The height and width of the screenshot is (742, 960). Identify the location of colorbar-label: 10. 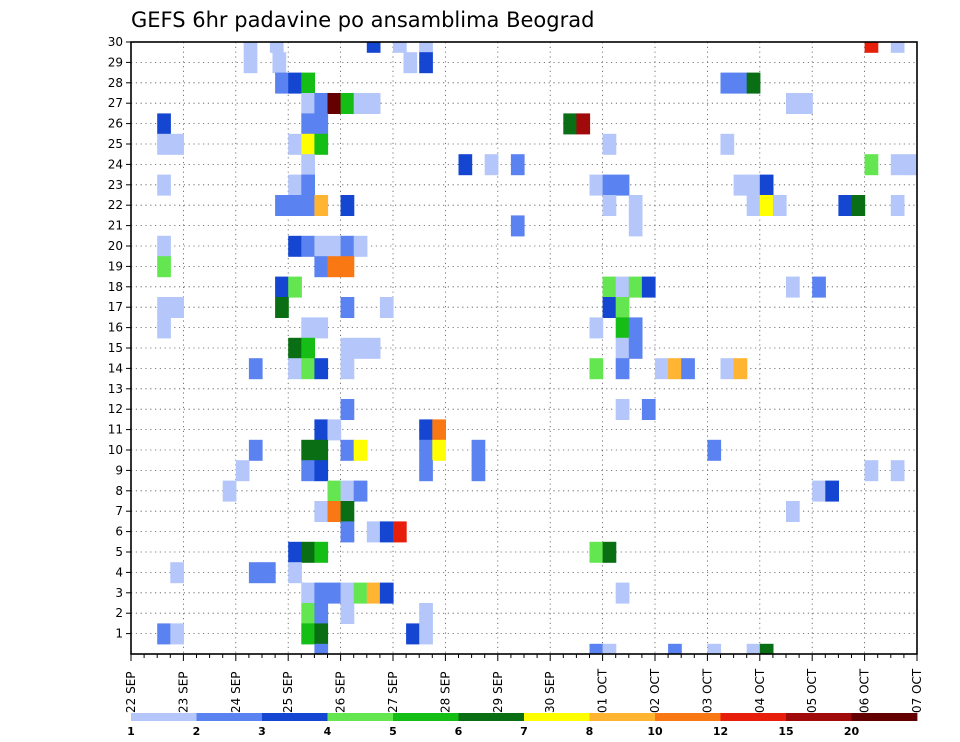
(655, 731).